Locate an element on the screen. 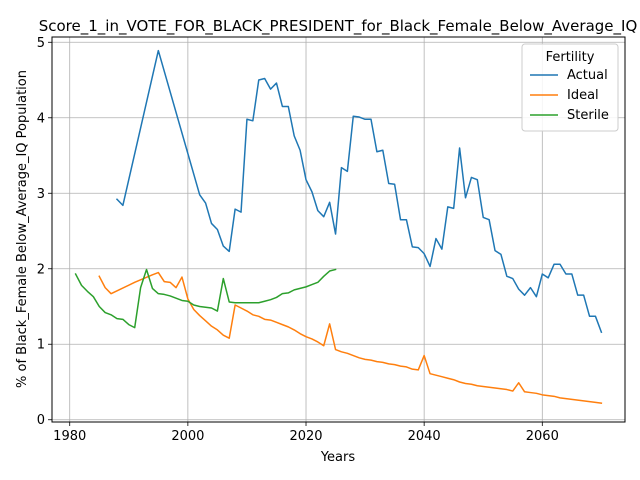 The height and width of the screenshot is (480, 640). y-tick-label: 3 is located at coordinates (41, 194).